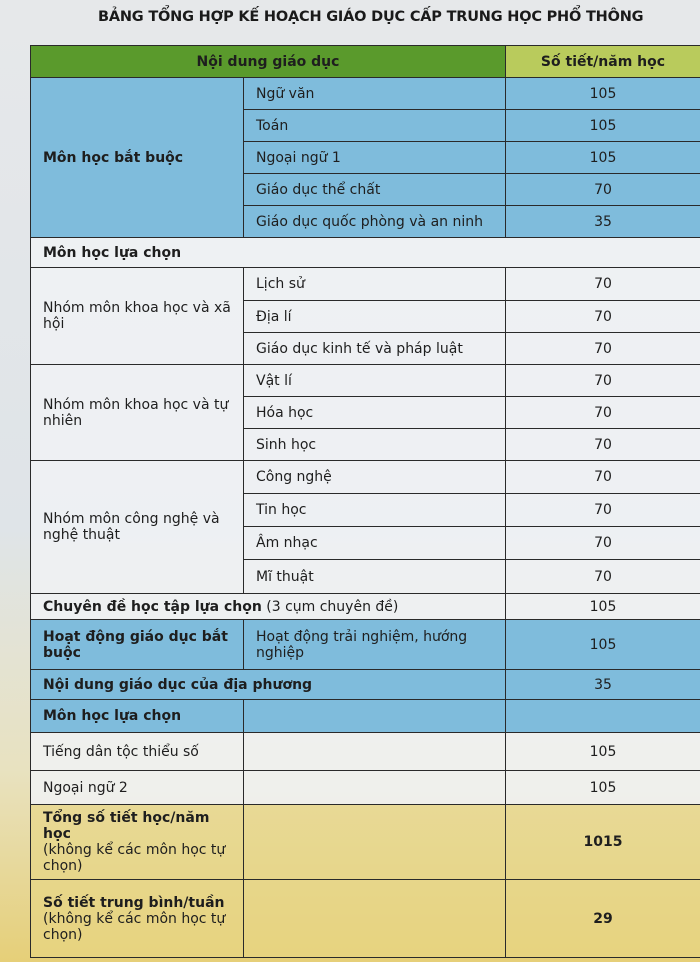  Describe the element at coordinates (374, 189) in the screenshot. I see `subject-name: Giáo dục thể chất` at that location.